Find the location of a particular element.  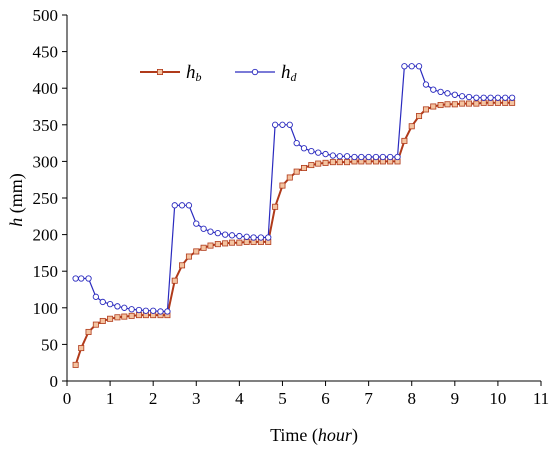

x-axis-title-suffix: ) is located at coordinates (355, 435).